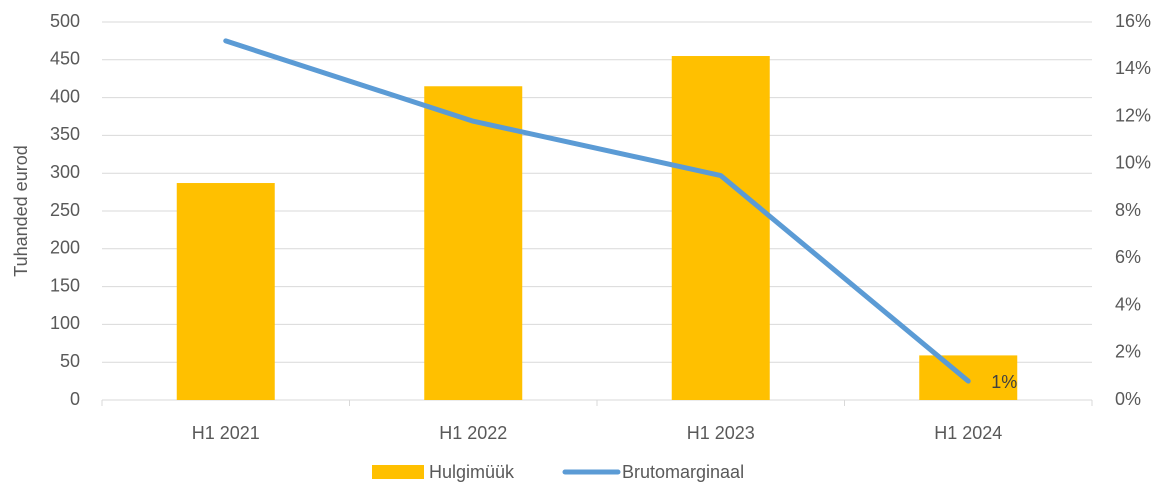 The image size is (1157, 485). I want to click on x-tick-label: H1 2024, so click(968, 433).